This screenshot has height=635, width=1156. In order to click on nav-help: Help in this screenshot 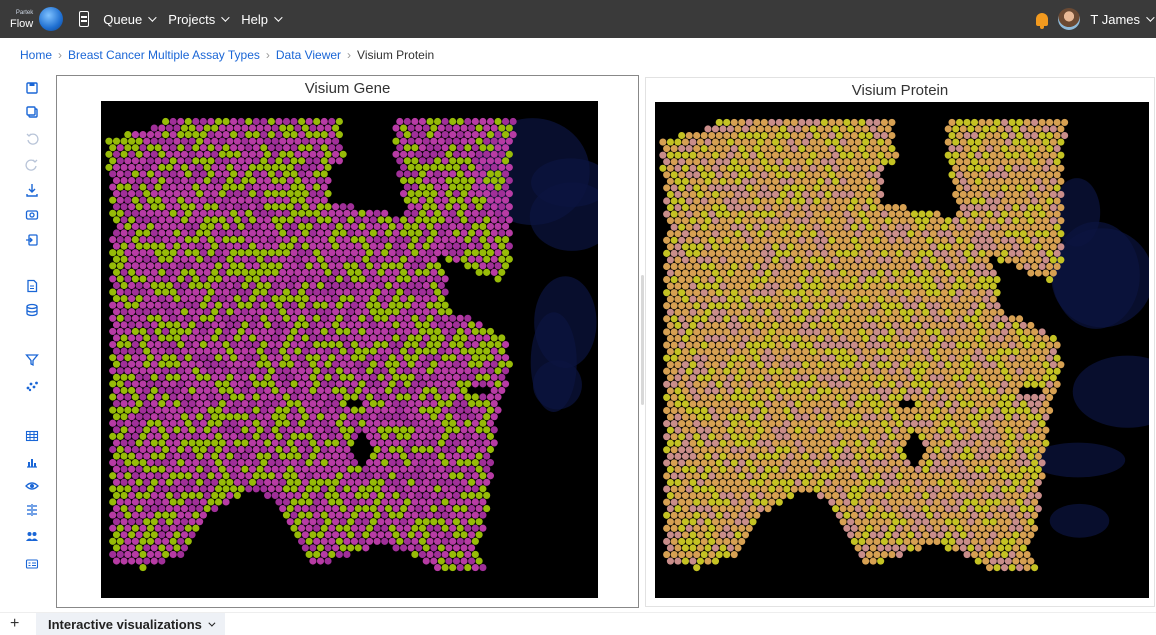, I will do `click(262, 19)`.